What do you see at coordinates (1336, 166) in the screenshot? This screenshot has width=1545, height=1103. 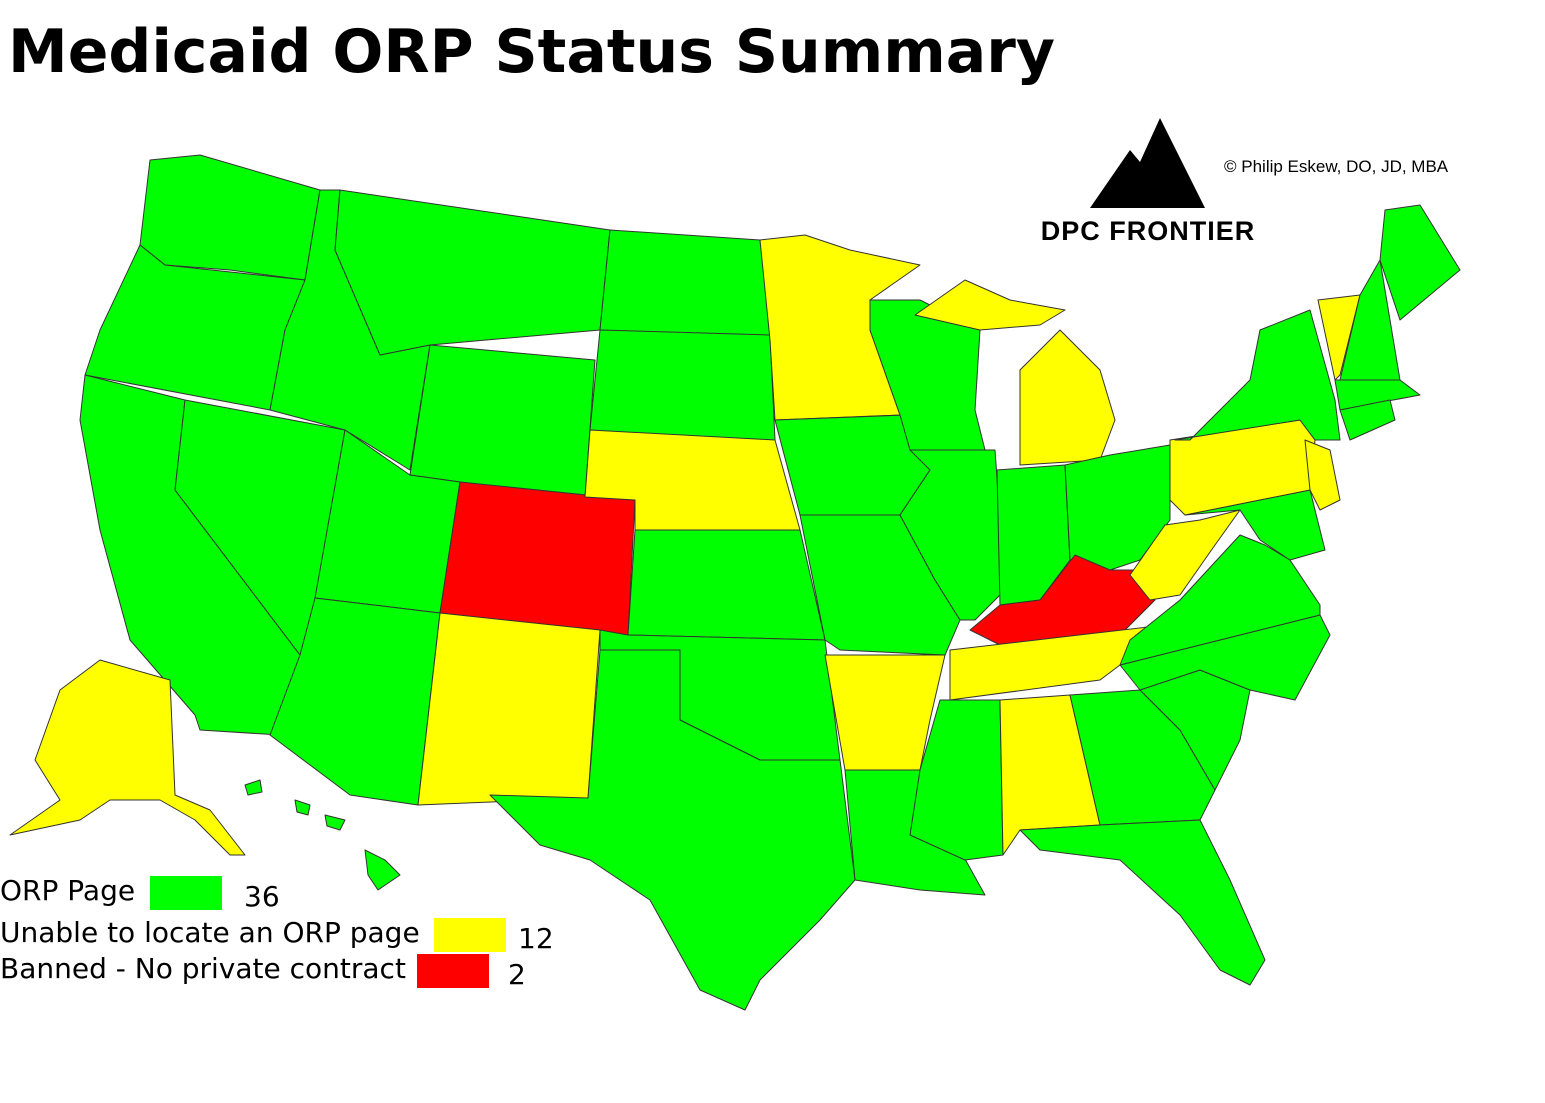 I see `copyright: © Philip Eskew, DO, JD, MBA` at bounding box center [1336, 166].